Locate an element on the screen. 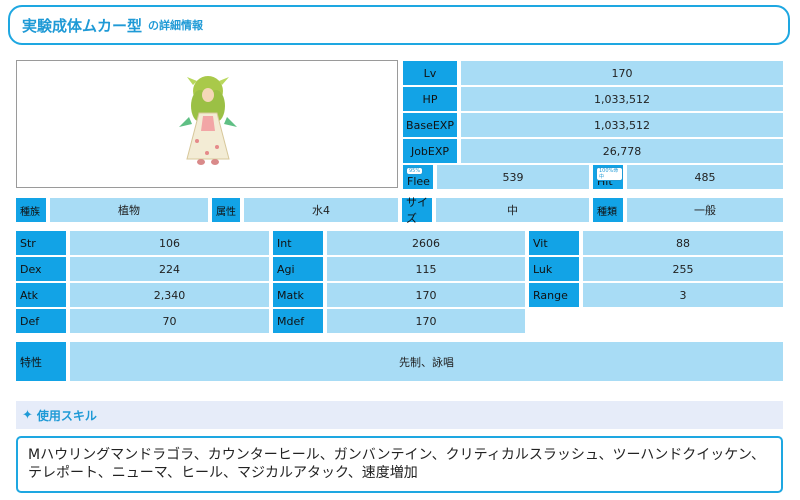  baseexp-label: BaseEXP is located at coordinates (430, 125).